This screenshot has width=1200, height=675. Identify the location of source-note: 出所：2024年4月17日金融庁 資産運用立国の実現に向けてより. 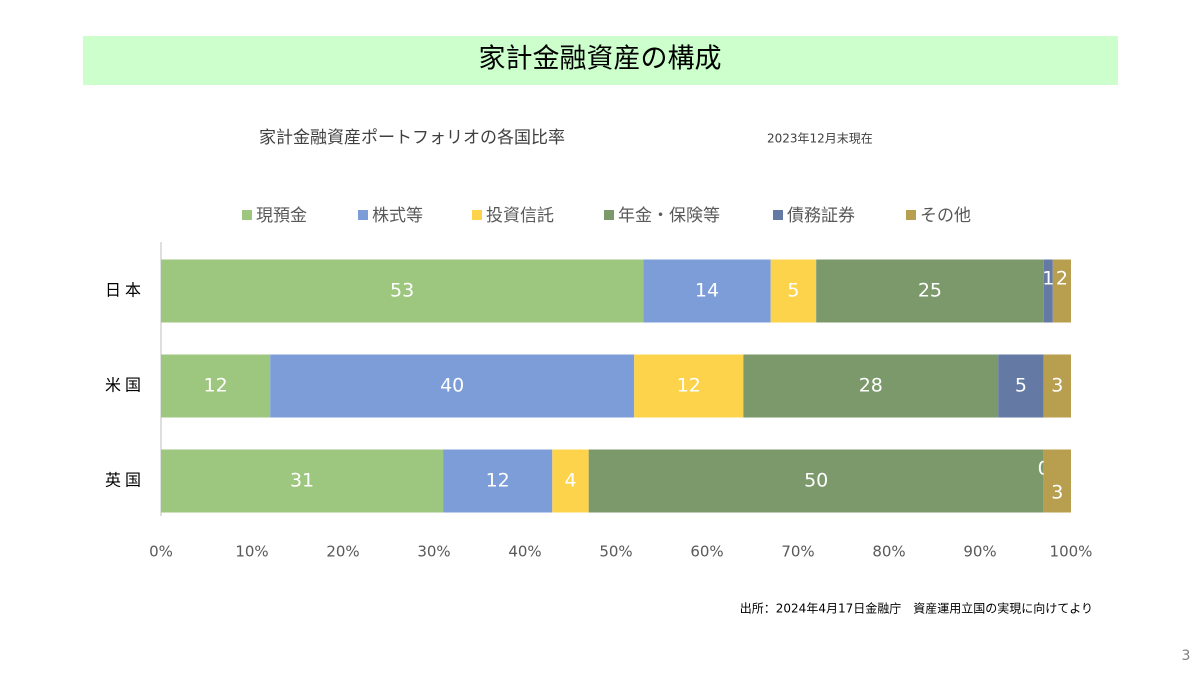
(916, 608).